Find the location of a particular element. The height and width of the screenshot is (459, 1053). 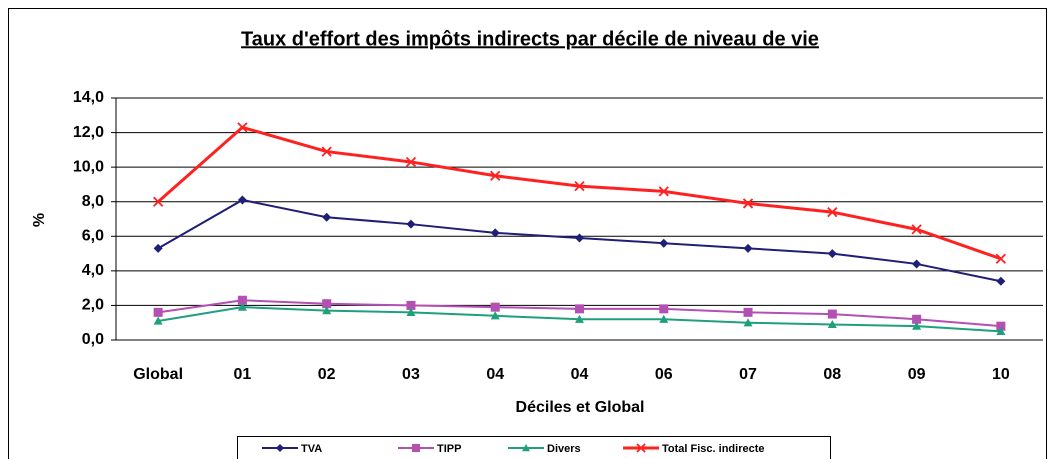

y-tick-label: 8,0 is located at coordinates (93, 201).